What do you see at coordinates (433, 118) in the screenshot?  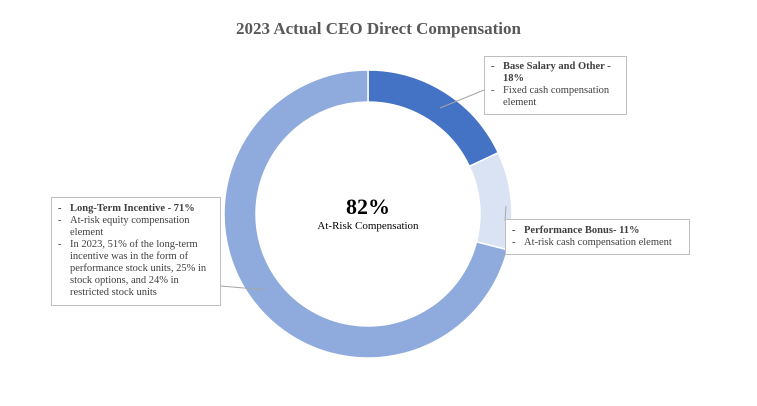 I see `donut-slice-base-salary-and-other` at bounding box center [433, 118].